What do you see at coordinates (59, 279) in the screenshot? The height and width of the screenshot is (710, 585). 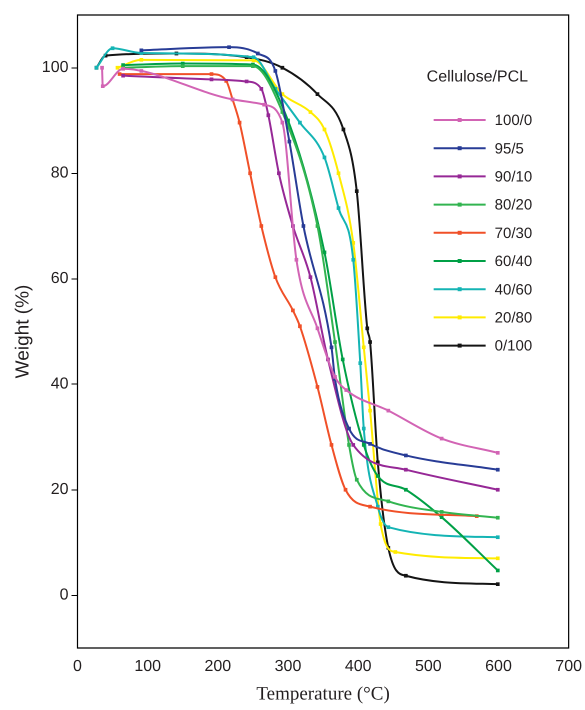 I see `y-tick-label: 60` at bounding box center [59, 279].